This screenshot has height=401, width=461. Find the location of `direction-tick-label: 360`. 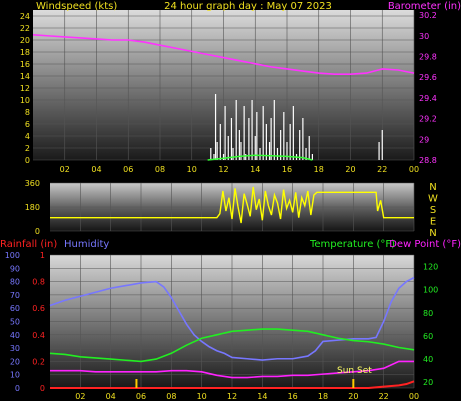

direction-tick-label: 360 is located at coordinates (32, 183).